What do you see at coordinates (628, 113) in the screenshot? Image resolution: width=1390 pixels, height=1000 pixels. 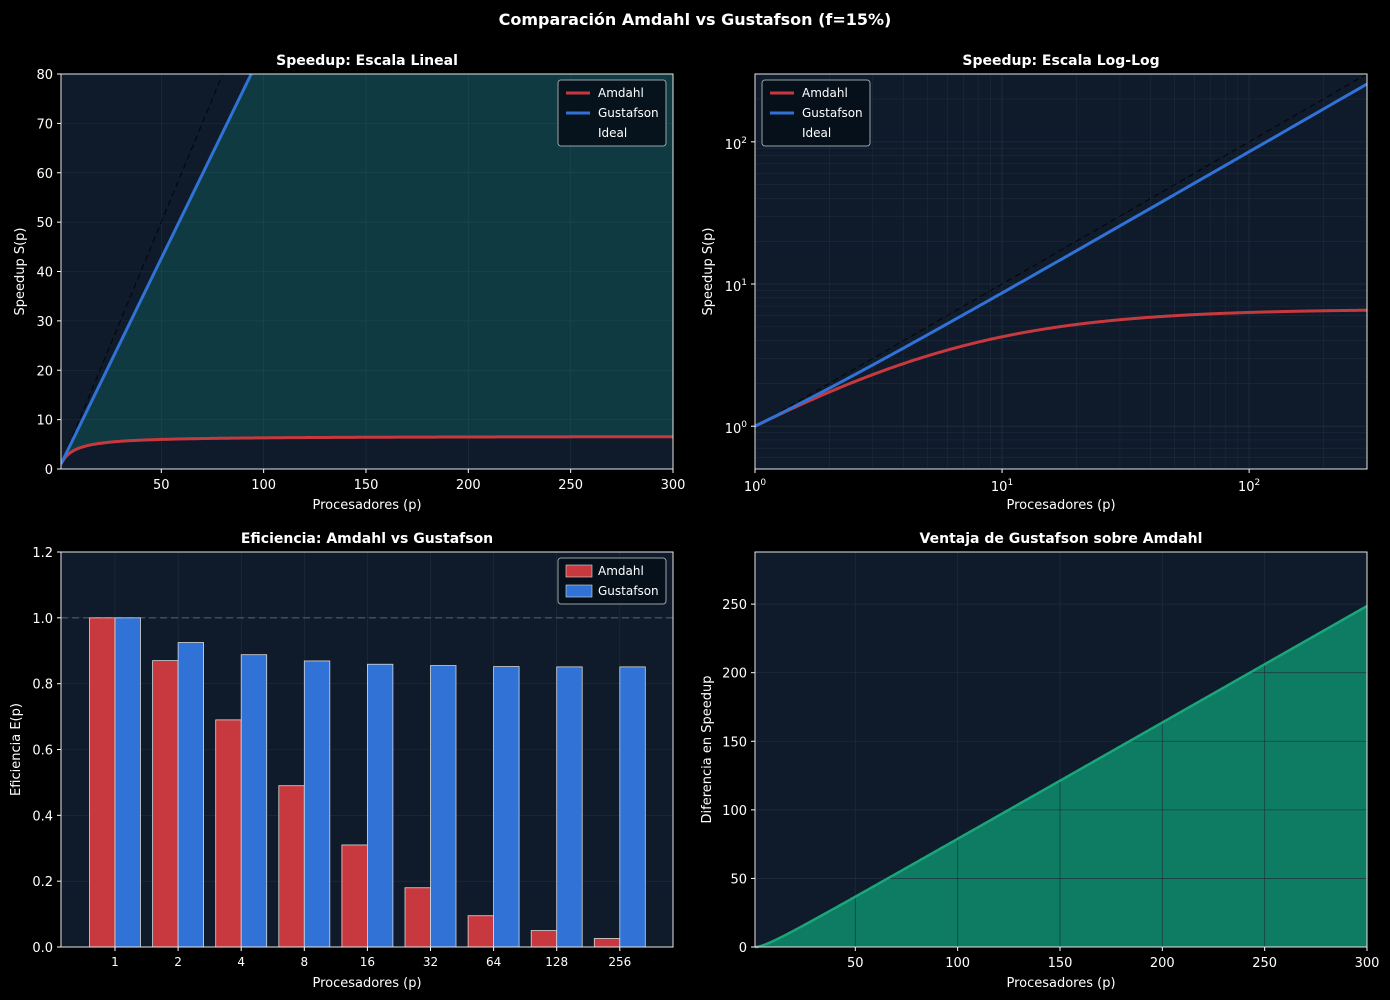 I see `linear-legend-label-gustafson: Gustafson` at bounding box center [628, 113].